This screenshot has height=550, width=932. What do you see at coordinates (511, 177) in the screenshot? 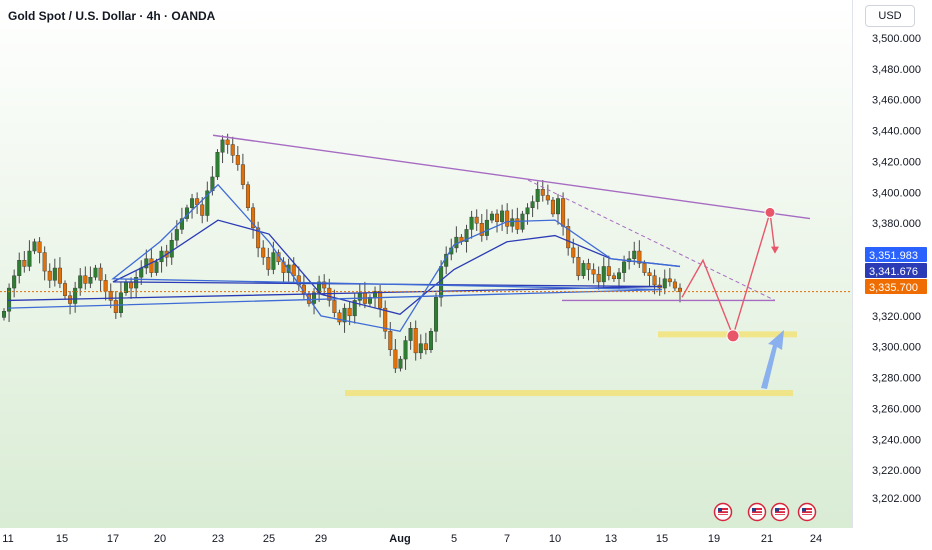
I see `resistance-trendline` at bounding box center [511, 177].